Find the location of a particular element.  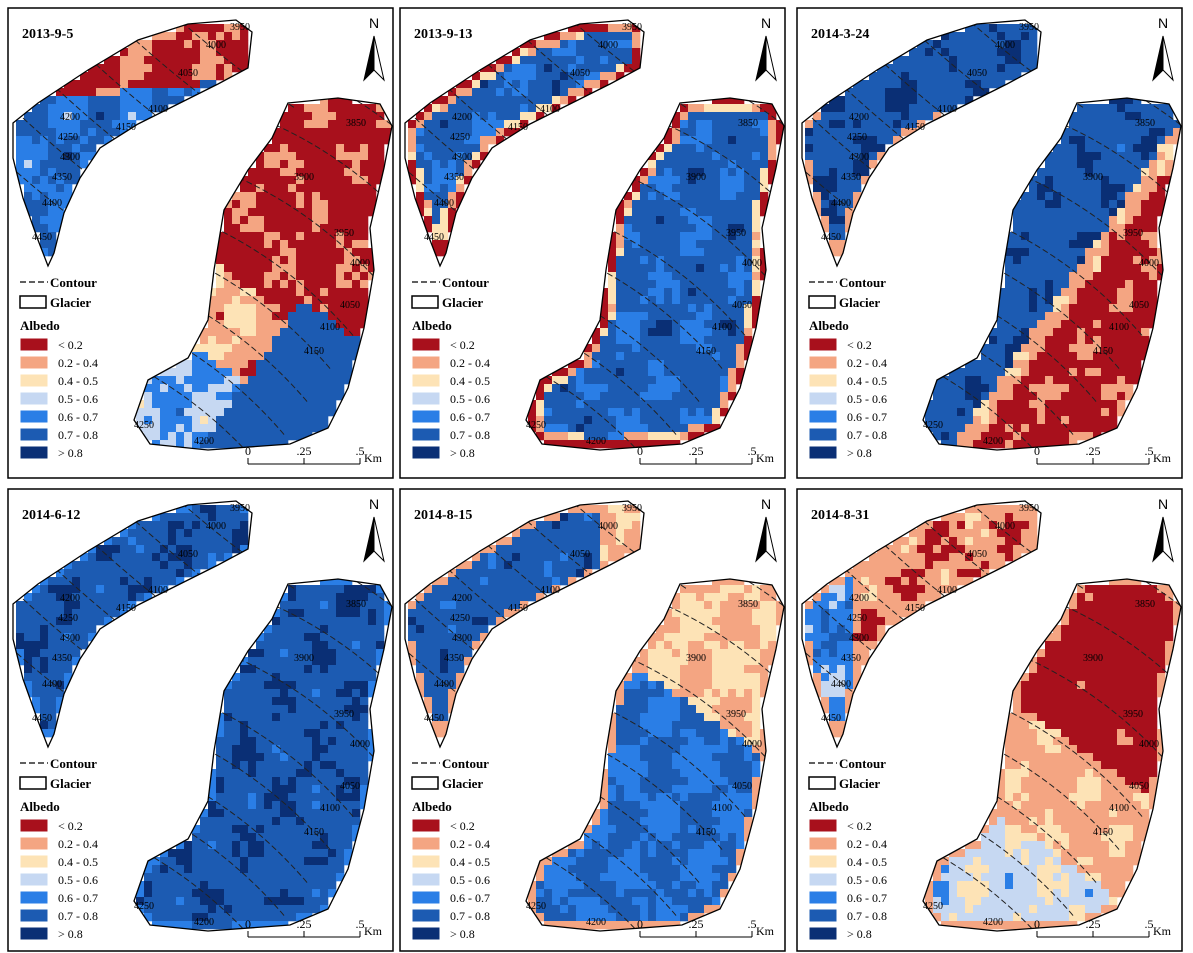

contour-label: 4050 is located at coordinates (350, 305).